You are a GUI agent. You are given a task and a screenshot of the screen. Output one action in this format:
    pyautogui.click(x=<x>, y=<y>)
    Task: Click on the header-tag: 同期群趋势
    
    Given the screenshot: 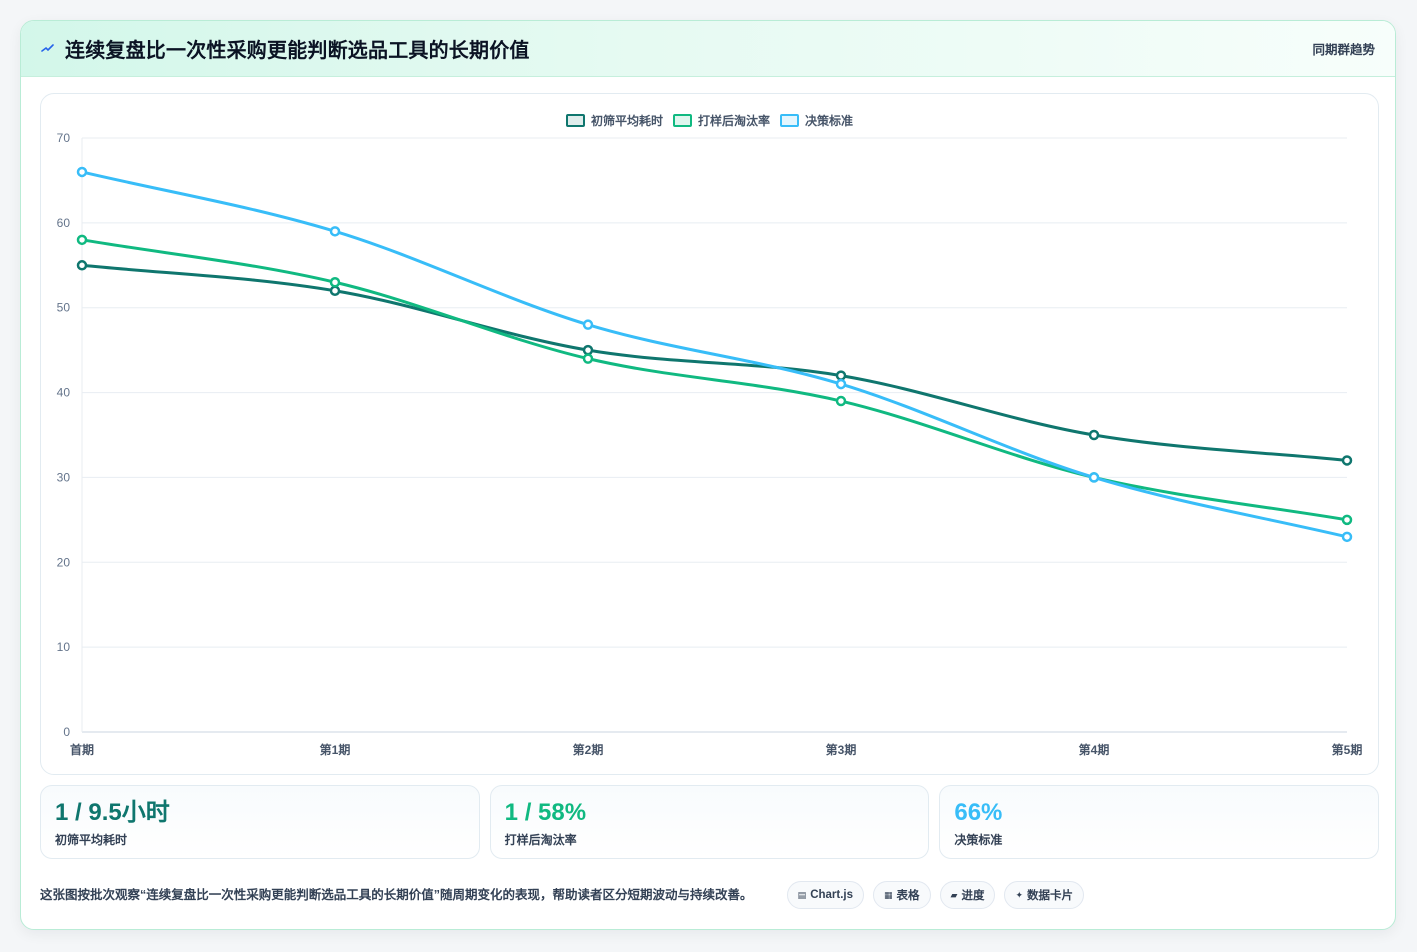 What is the action you would take?
    pyautogui.click(x=1343, y=50)
    